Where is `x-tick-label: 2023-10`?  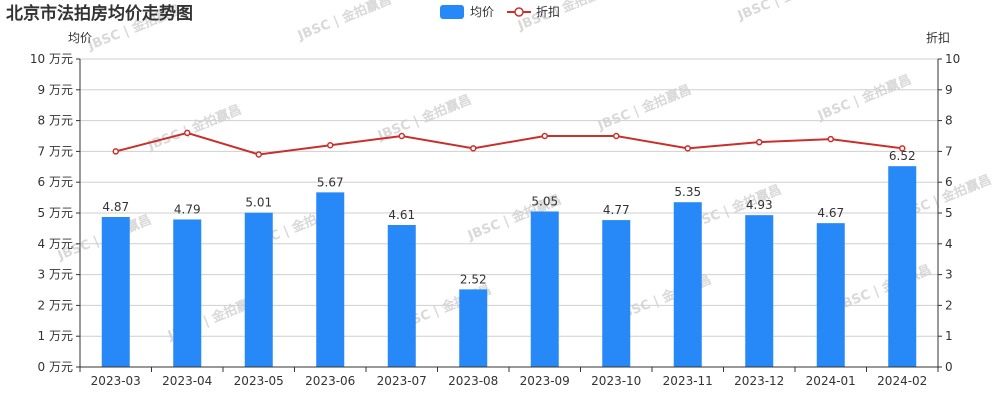 x-tick-label: 2023-10 is located at coordinates (616, 381).